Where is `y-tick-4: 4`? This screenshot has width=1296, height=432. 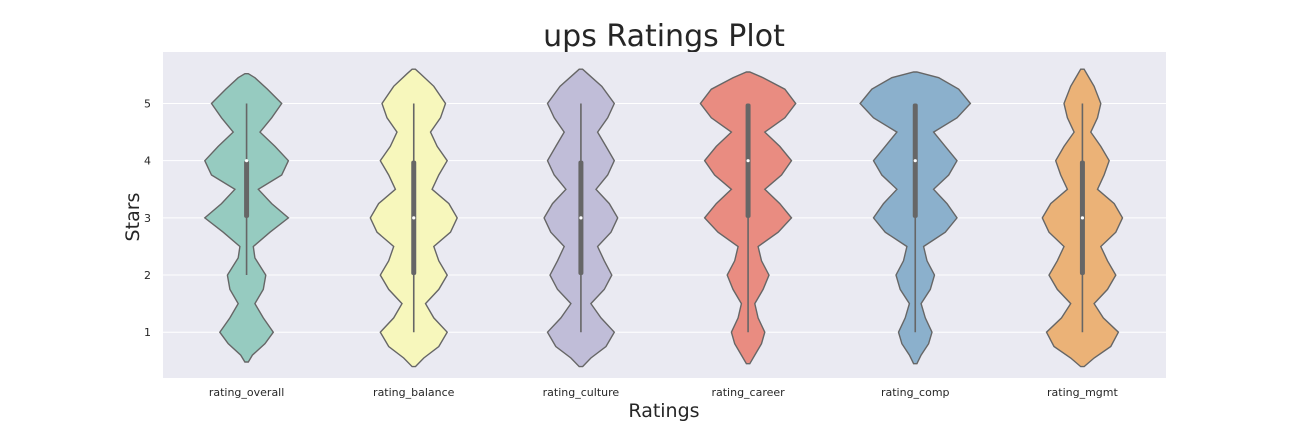
y-tick-4: 4 is located at coordinates (147, 161).